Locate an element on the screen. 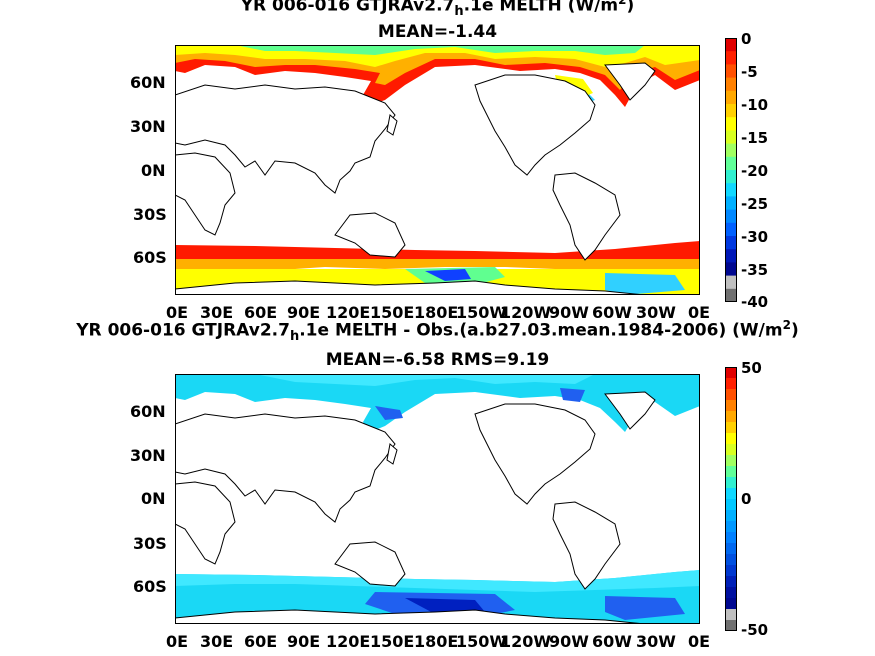  top-colorbar-frame is located at coordinates (731, 170).